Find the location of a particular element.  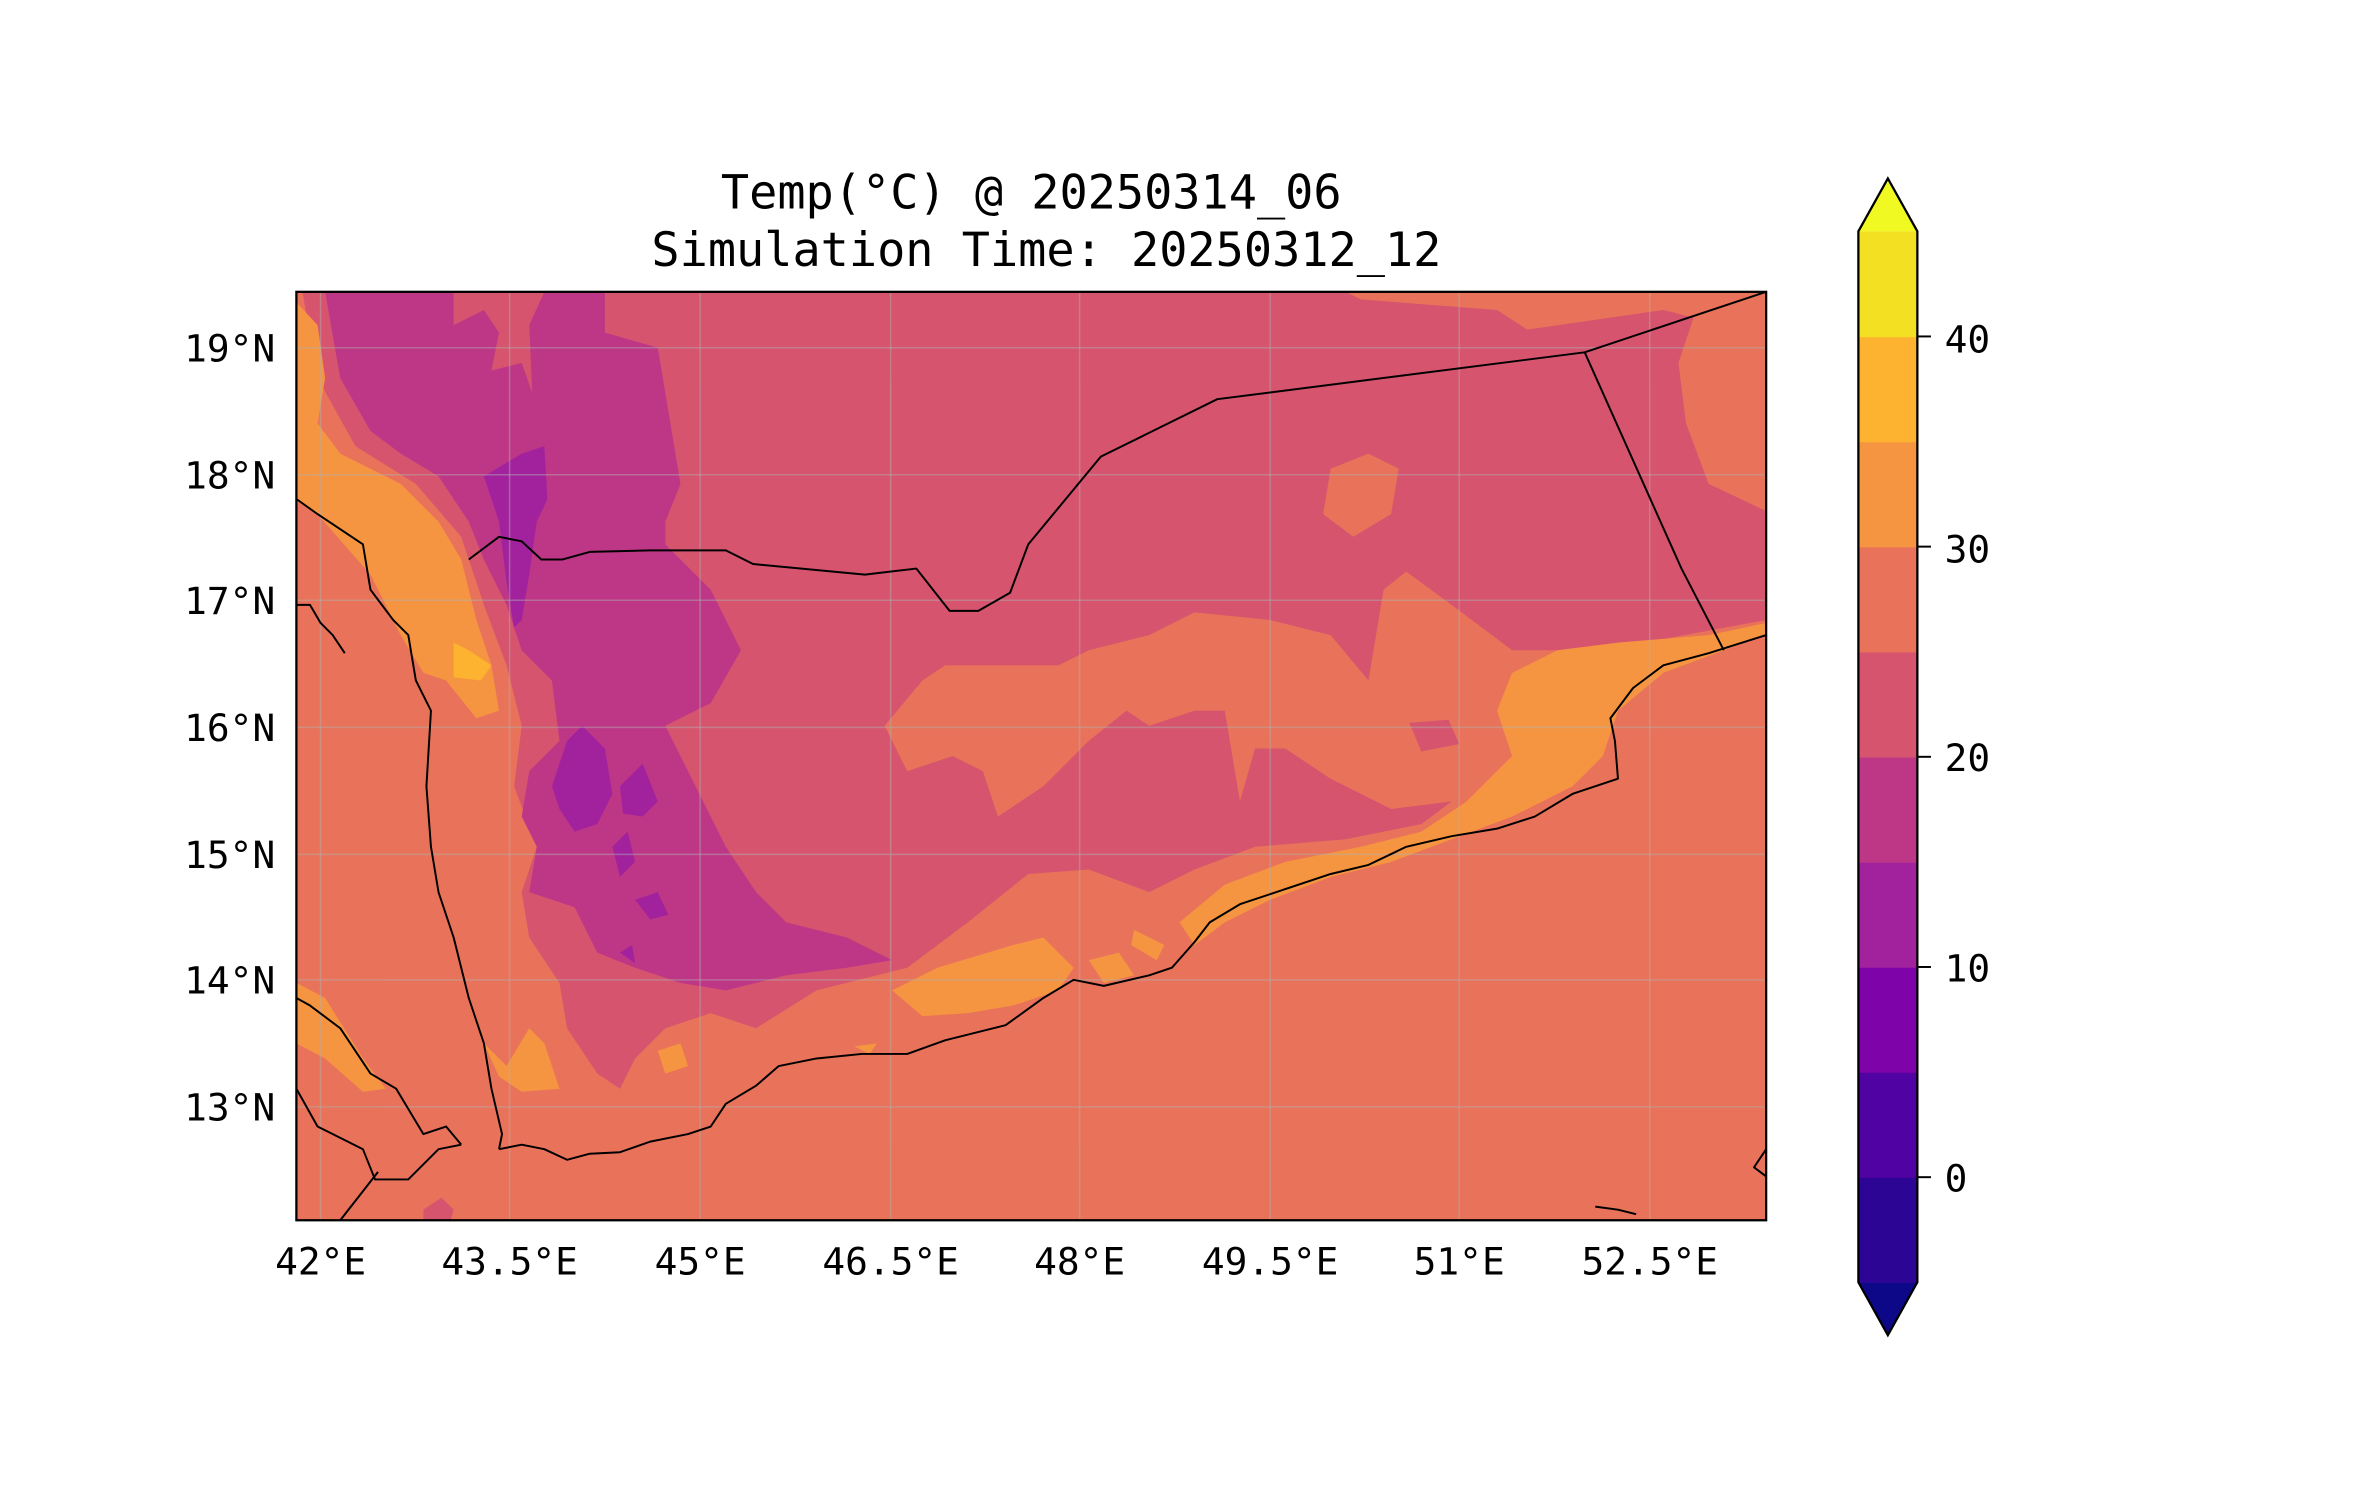

y-axis-tick-labels: 19°N 18°N 17°N 16°N 15°N 14°N 13°N is located at coordinates (229, 727).